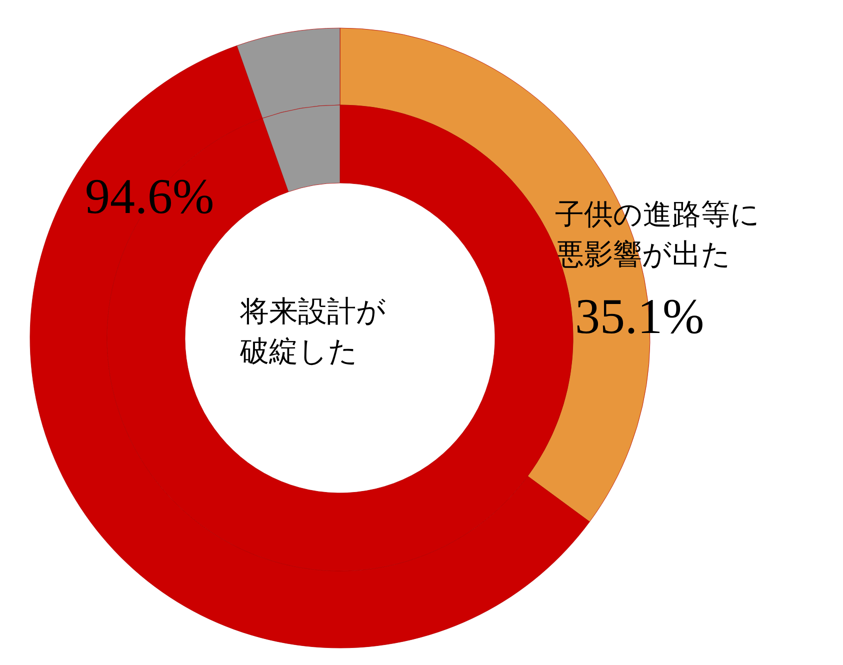  I want to click on data-label: 94.6%, so click(149, 196).